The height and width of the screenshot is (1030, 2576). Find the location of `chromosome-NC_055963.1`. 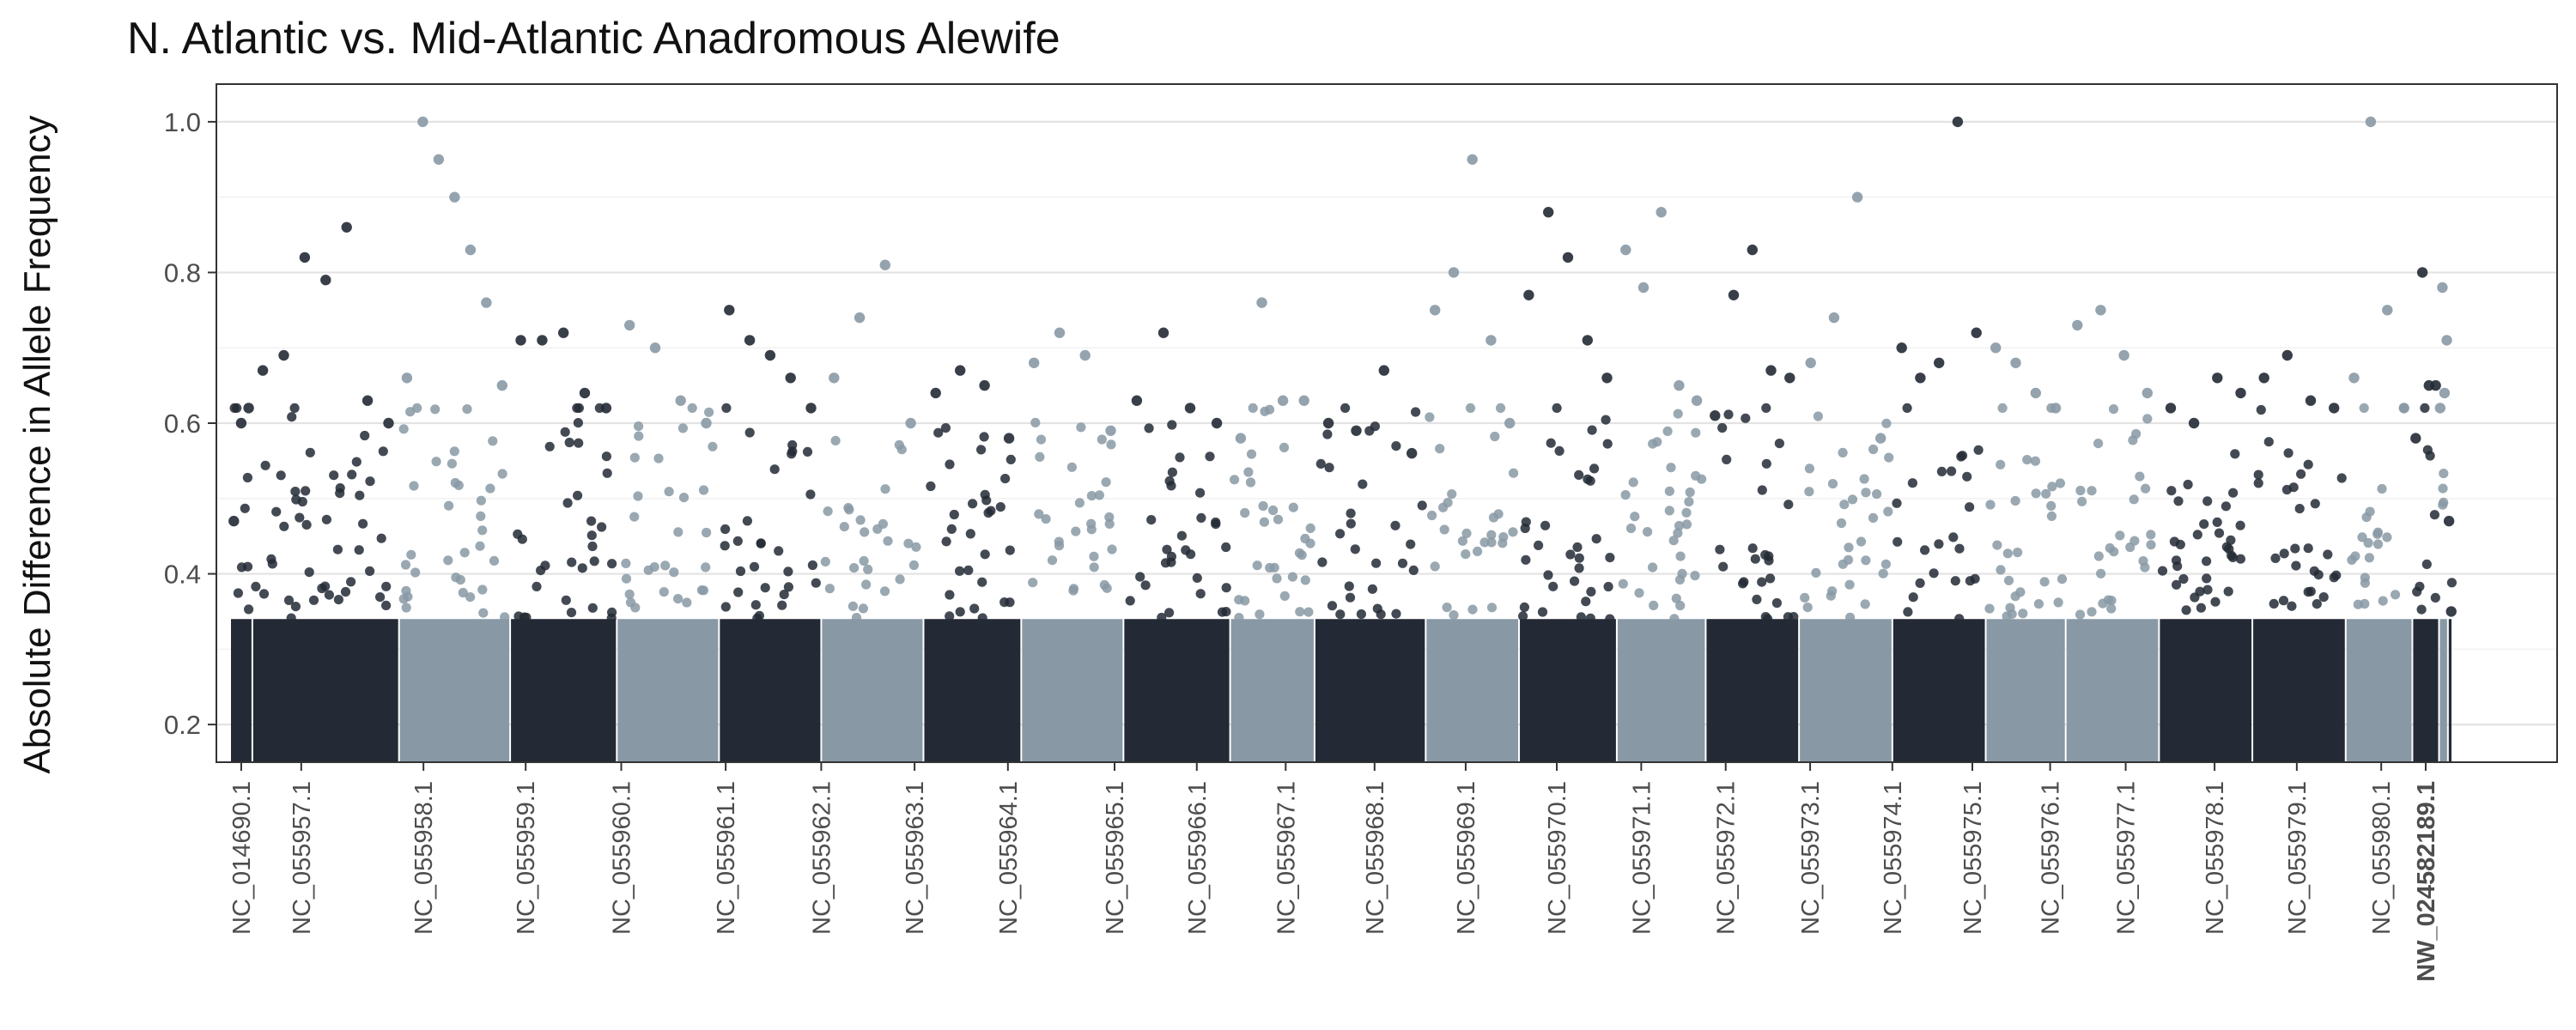

chromosome-NC_055963.1 is located at coordinates (973, 563).